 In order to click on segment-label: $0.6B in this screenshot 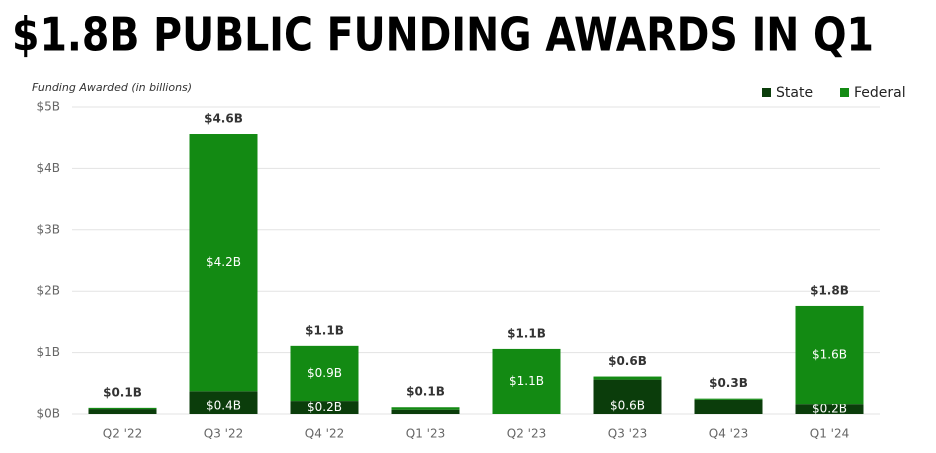, I will do `click(627, 406)`.